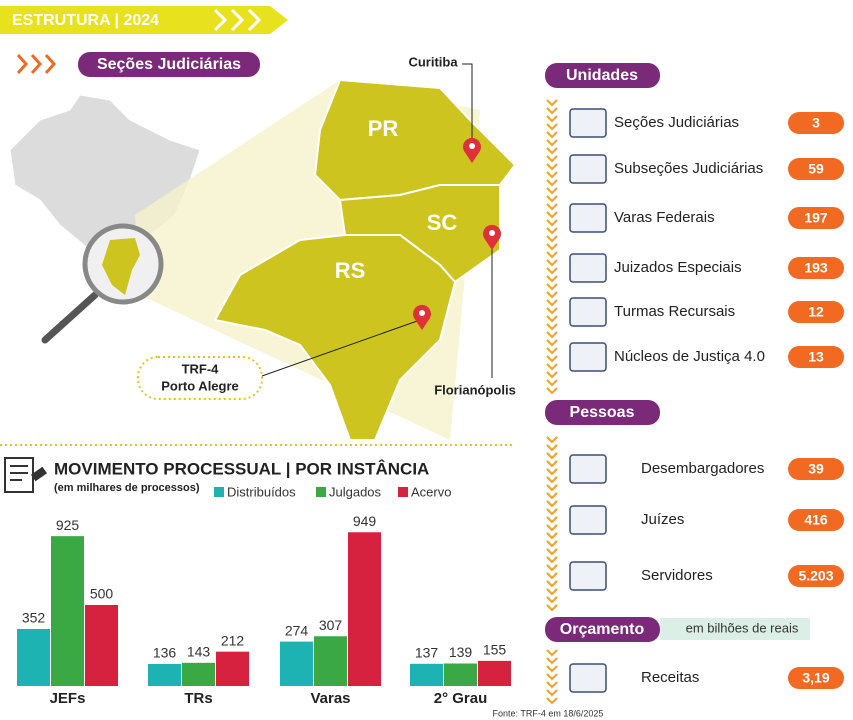 Image resolution: width=853 pixels, height=720 pixels. I want to click on hq-box, so click(200, 378).